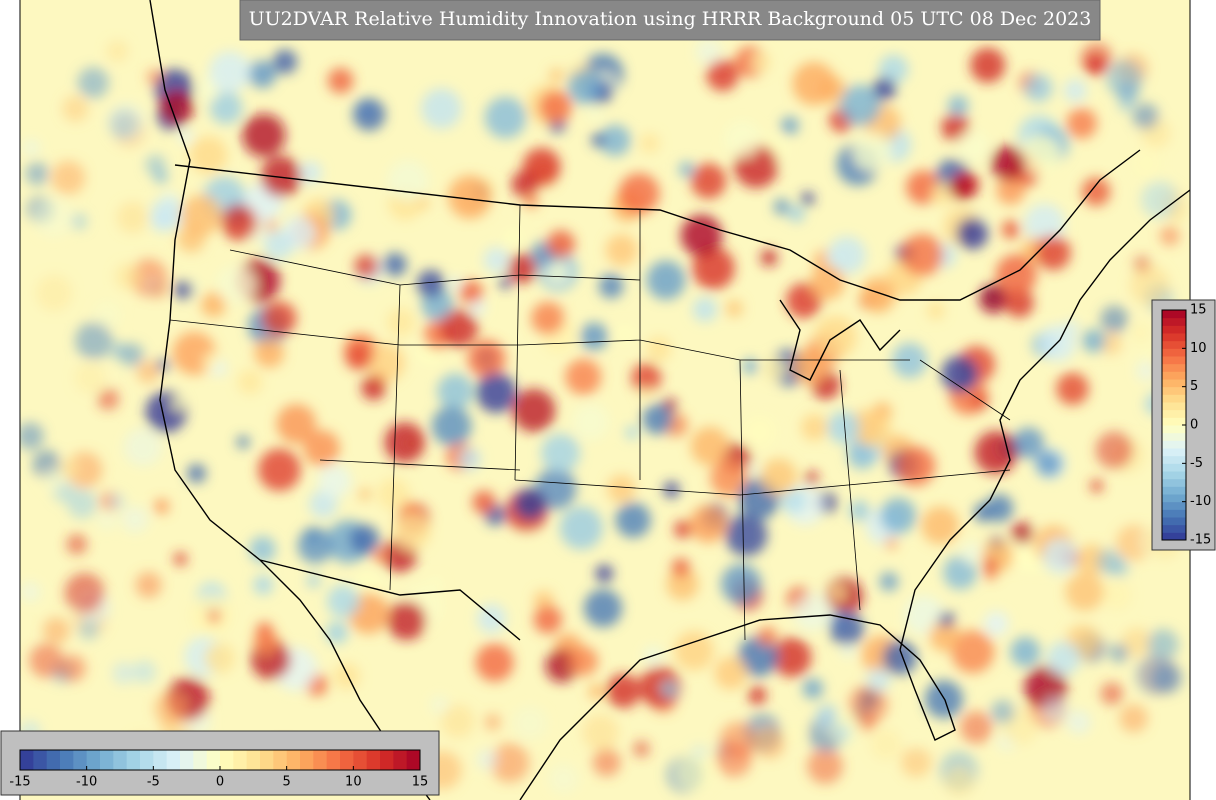 The image size is (1216, 800). I want to click on tick-label: 5, so click(287, 782).